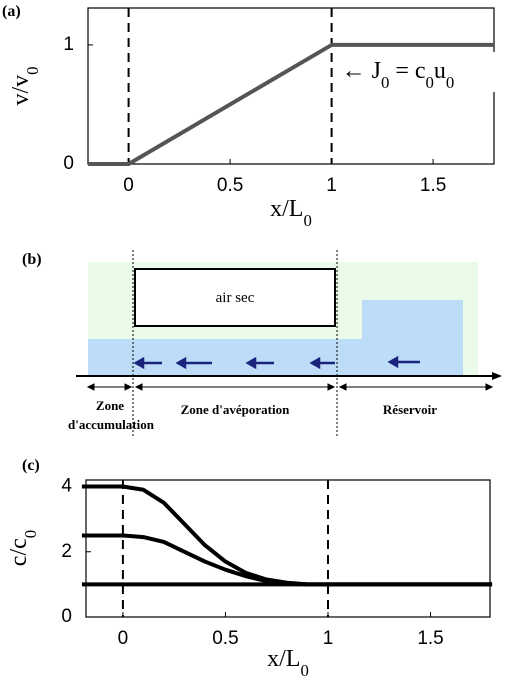 The width and height of the screenshot is (508, 688). Describe the element at coordinates (497, 376) in the screenshot. I see `axis-arrow` at that location.